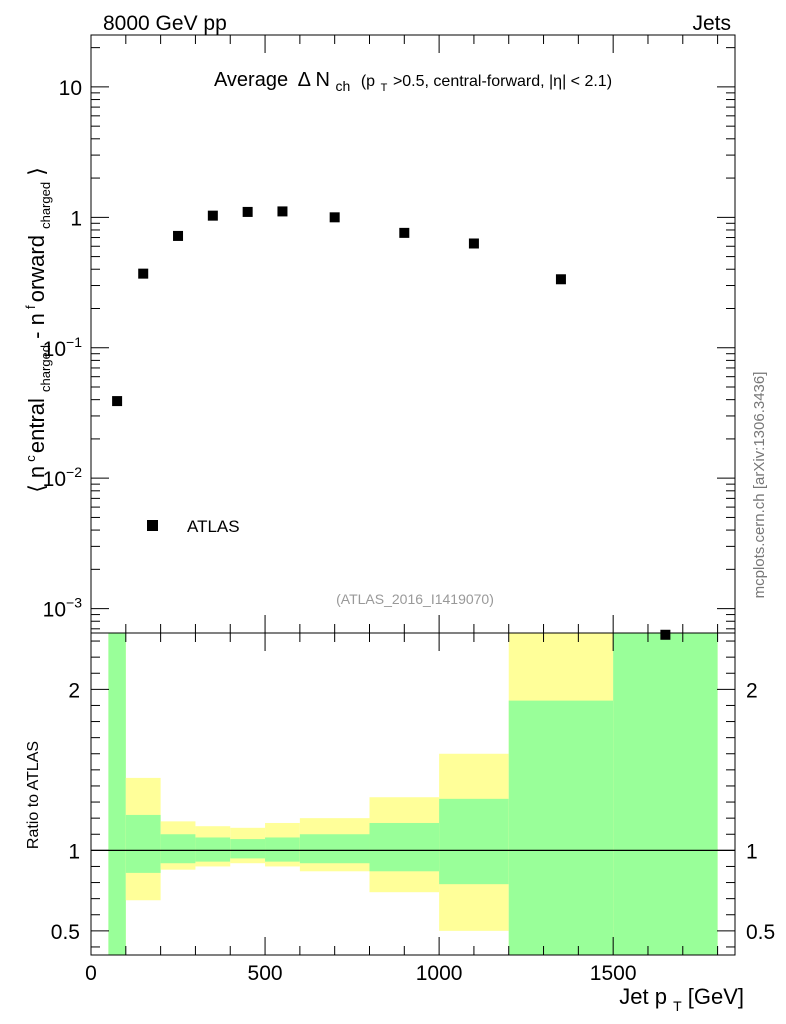 Image resolution: width=786 pixels, height=1024 pixels. Describe the element at coordinates (384, 88) in the screenshot. I see `title-p-sub: T` at that location.